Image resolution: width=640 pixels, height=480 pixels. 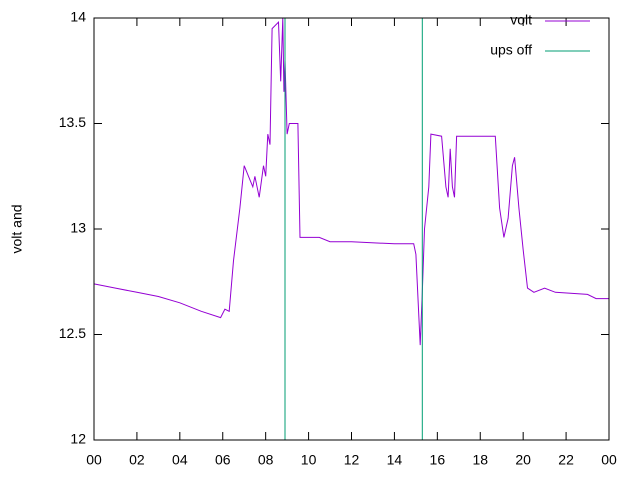 I want to click on x-tick-label: 12, so click(x=352, y=460).